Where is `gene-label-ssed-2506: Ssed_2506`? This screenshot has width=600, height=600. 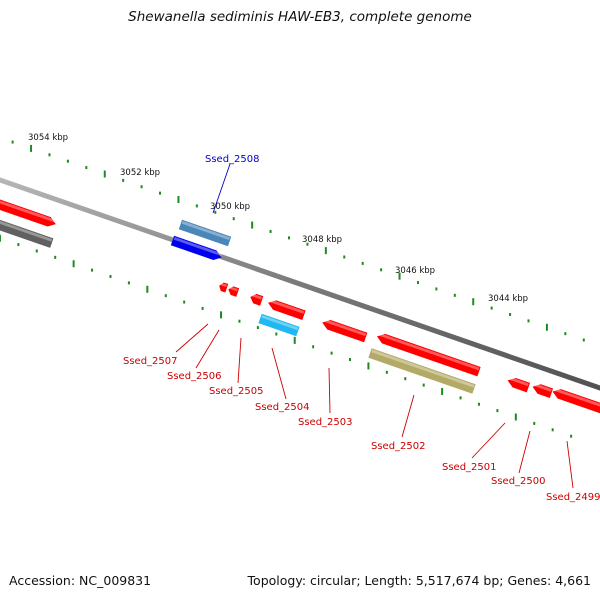
gene-label-ssed-2506: Ssed_2506 is located at coordinates (194, 376).